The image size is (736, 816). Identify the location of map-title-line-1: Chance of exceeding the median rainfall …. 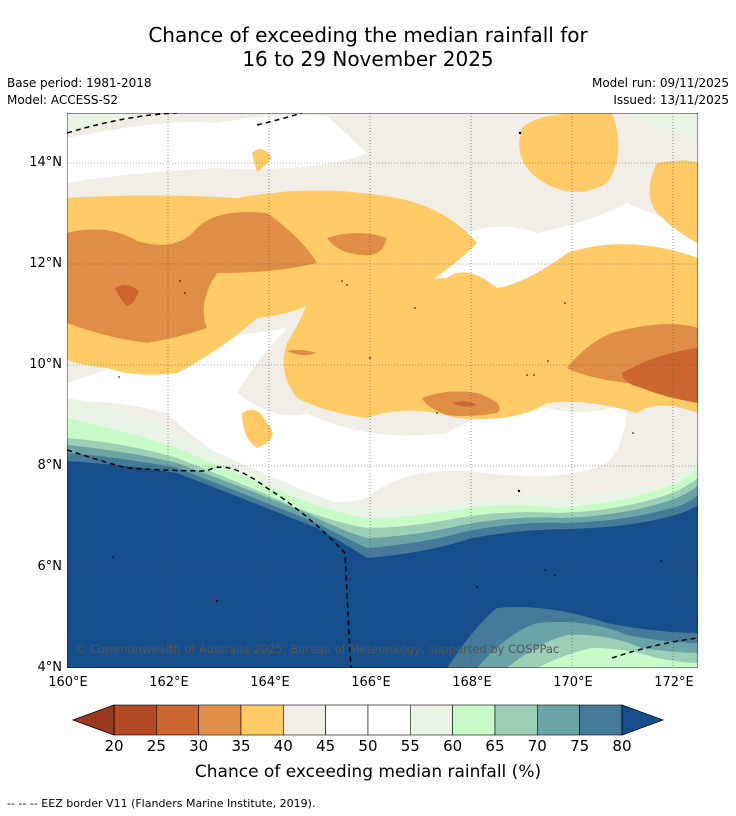
(368, 35).